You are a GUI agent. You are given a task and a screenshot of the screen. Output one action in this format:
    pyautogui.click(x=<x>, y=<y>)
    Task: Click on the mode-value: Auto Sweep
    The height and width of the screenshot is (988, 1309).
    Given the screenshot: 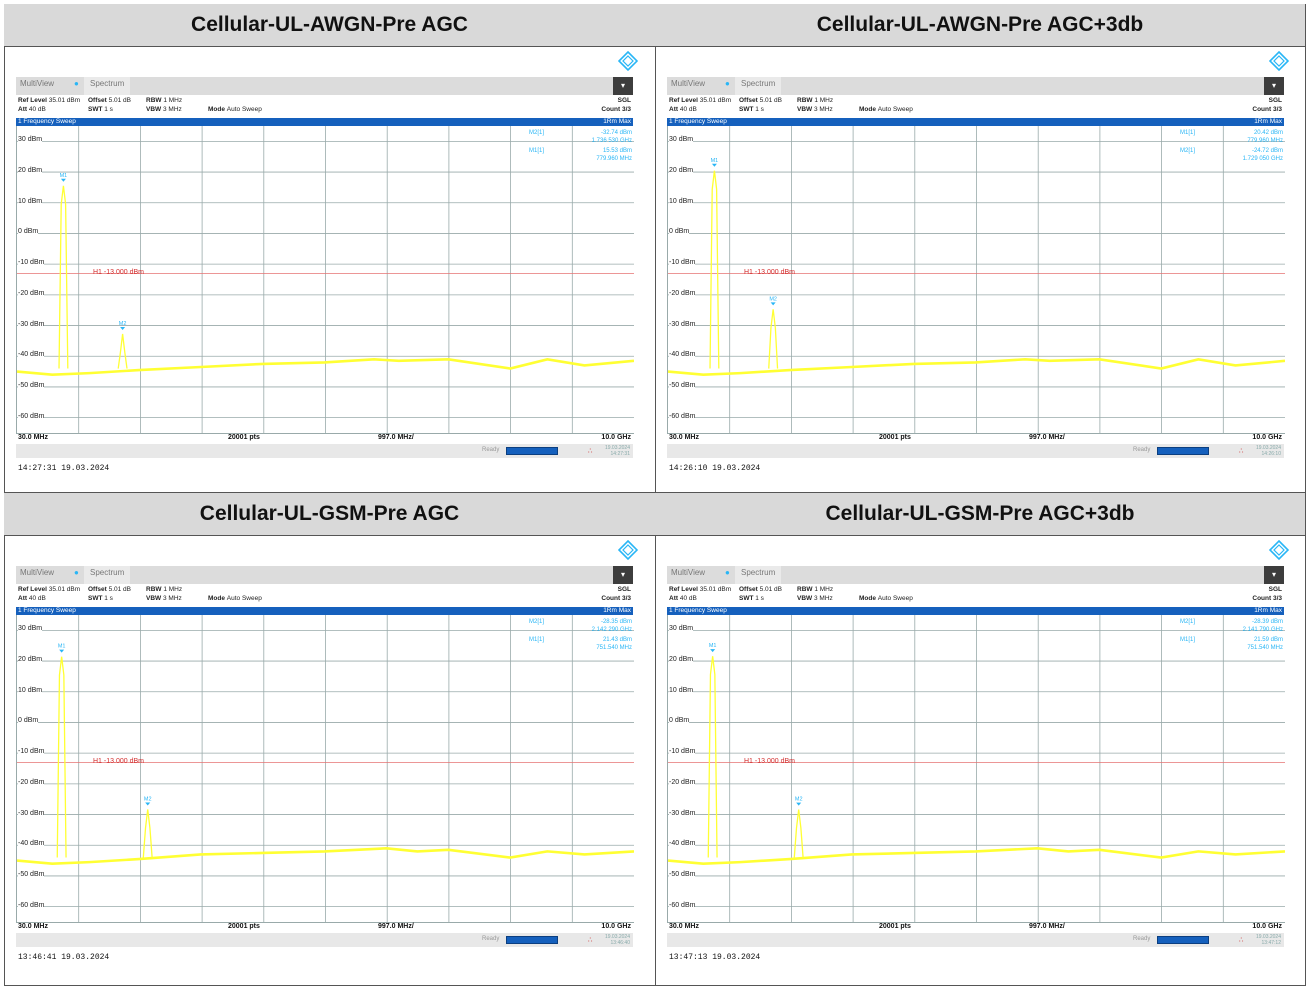 What is the action you would take?
    pyautogui.click(x=895, y=598)
    